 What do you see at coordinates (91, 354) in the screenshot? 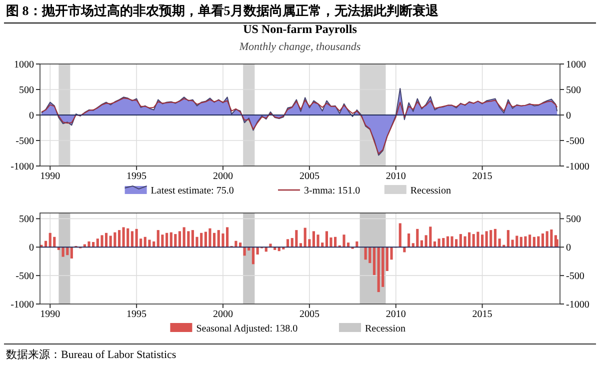
I see `source-note: 数据来源：Bureau of Labor Statistics` at bounding box center [91, 354].